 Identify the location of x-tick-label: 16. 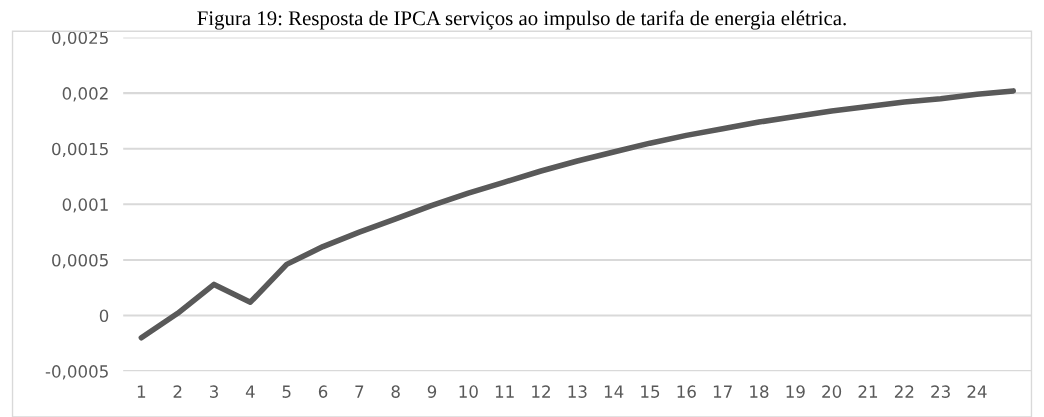
(686, 391).